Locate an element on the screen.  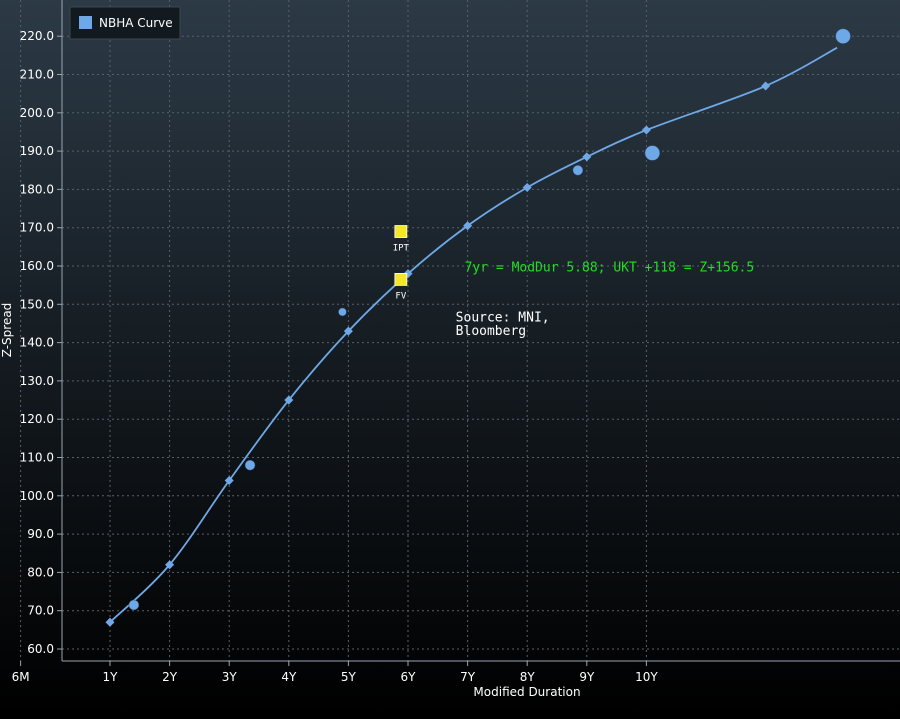
legend: NBHA Curve is located at coordinates (125, 23).